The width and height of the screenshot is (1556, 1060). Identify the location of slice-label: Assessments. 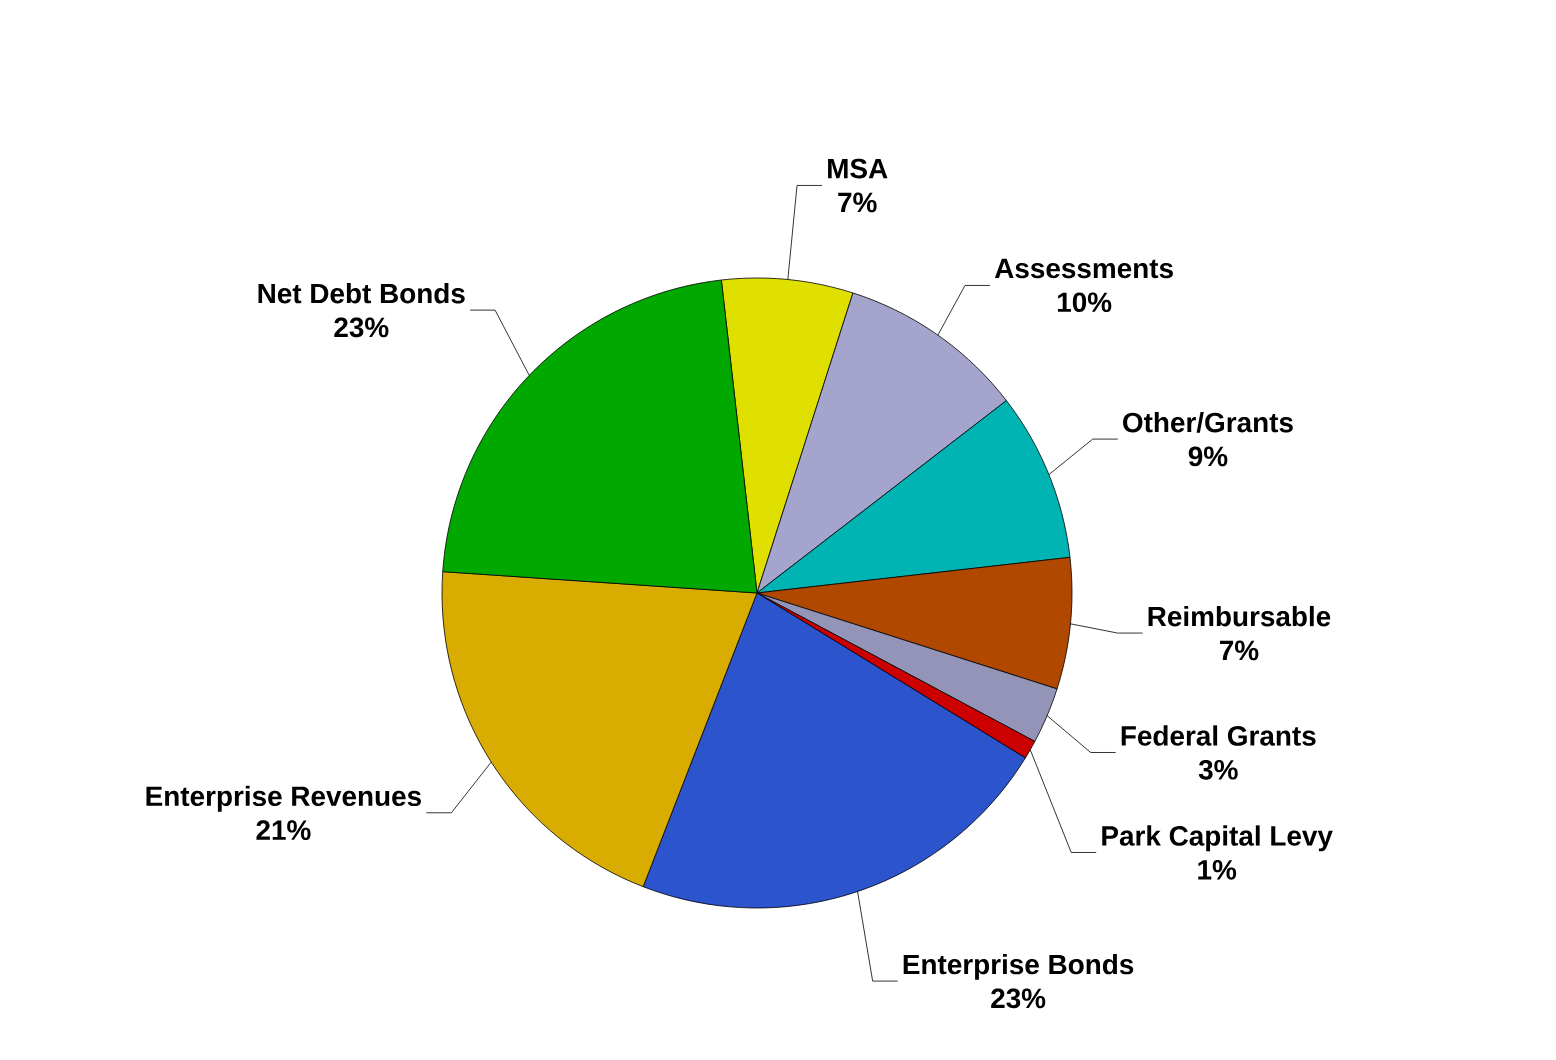
(1083, 268).